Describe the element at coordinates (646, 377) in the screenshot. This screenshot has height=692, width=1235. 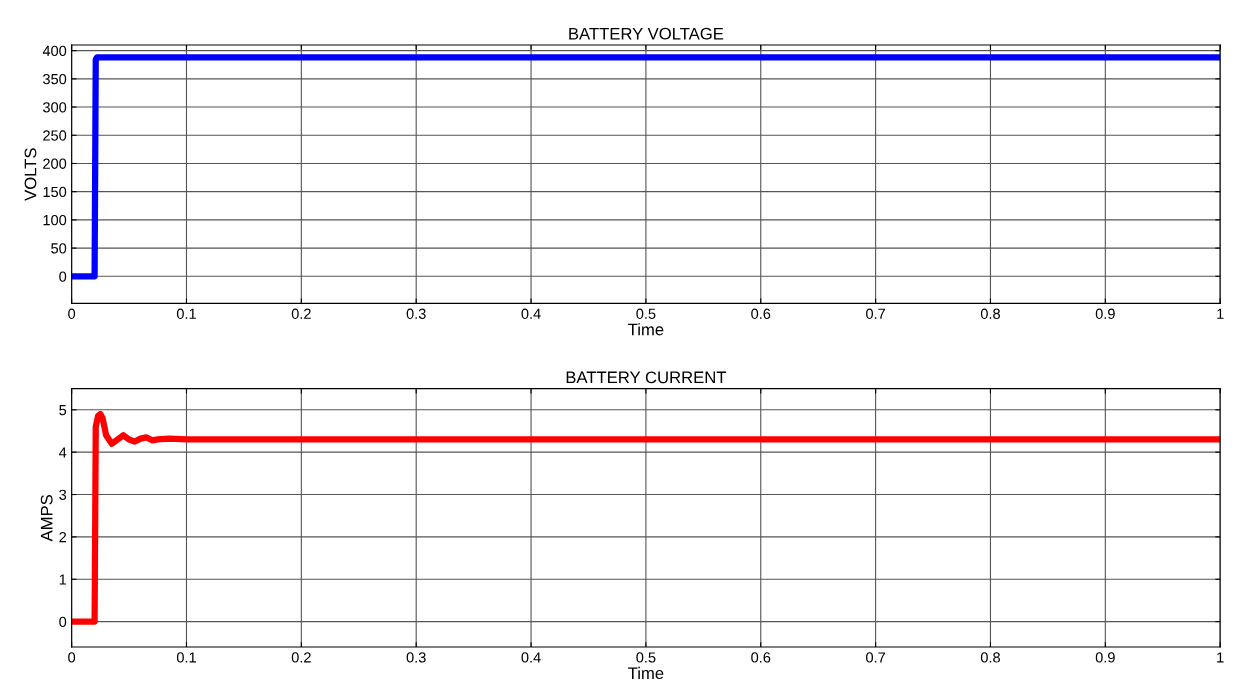
I see `chart-title: BATTERY CURRENT` at that location.